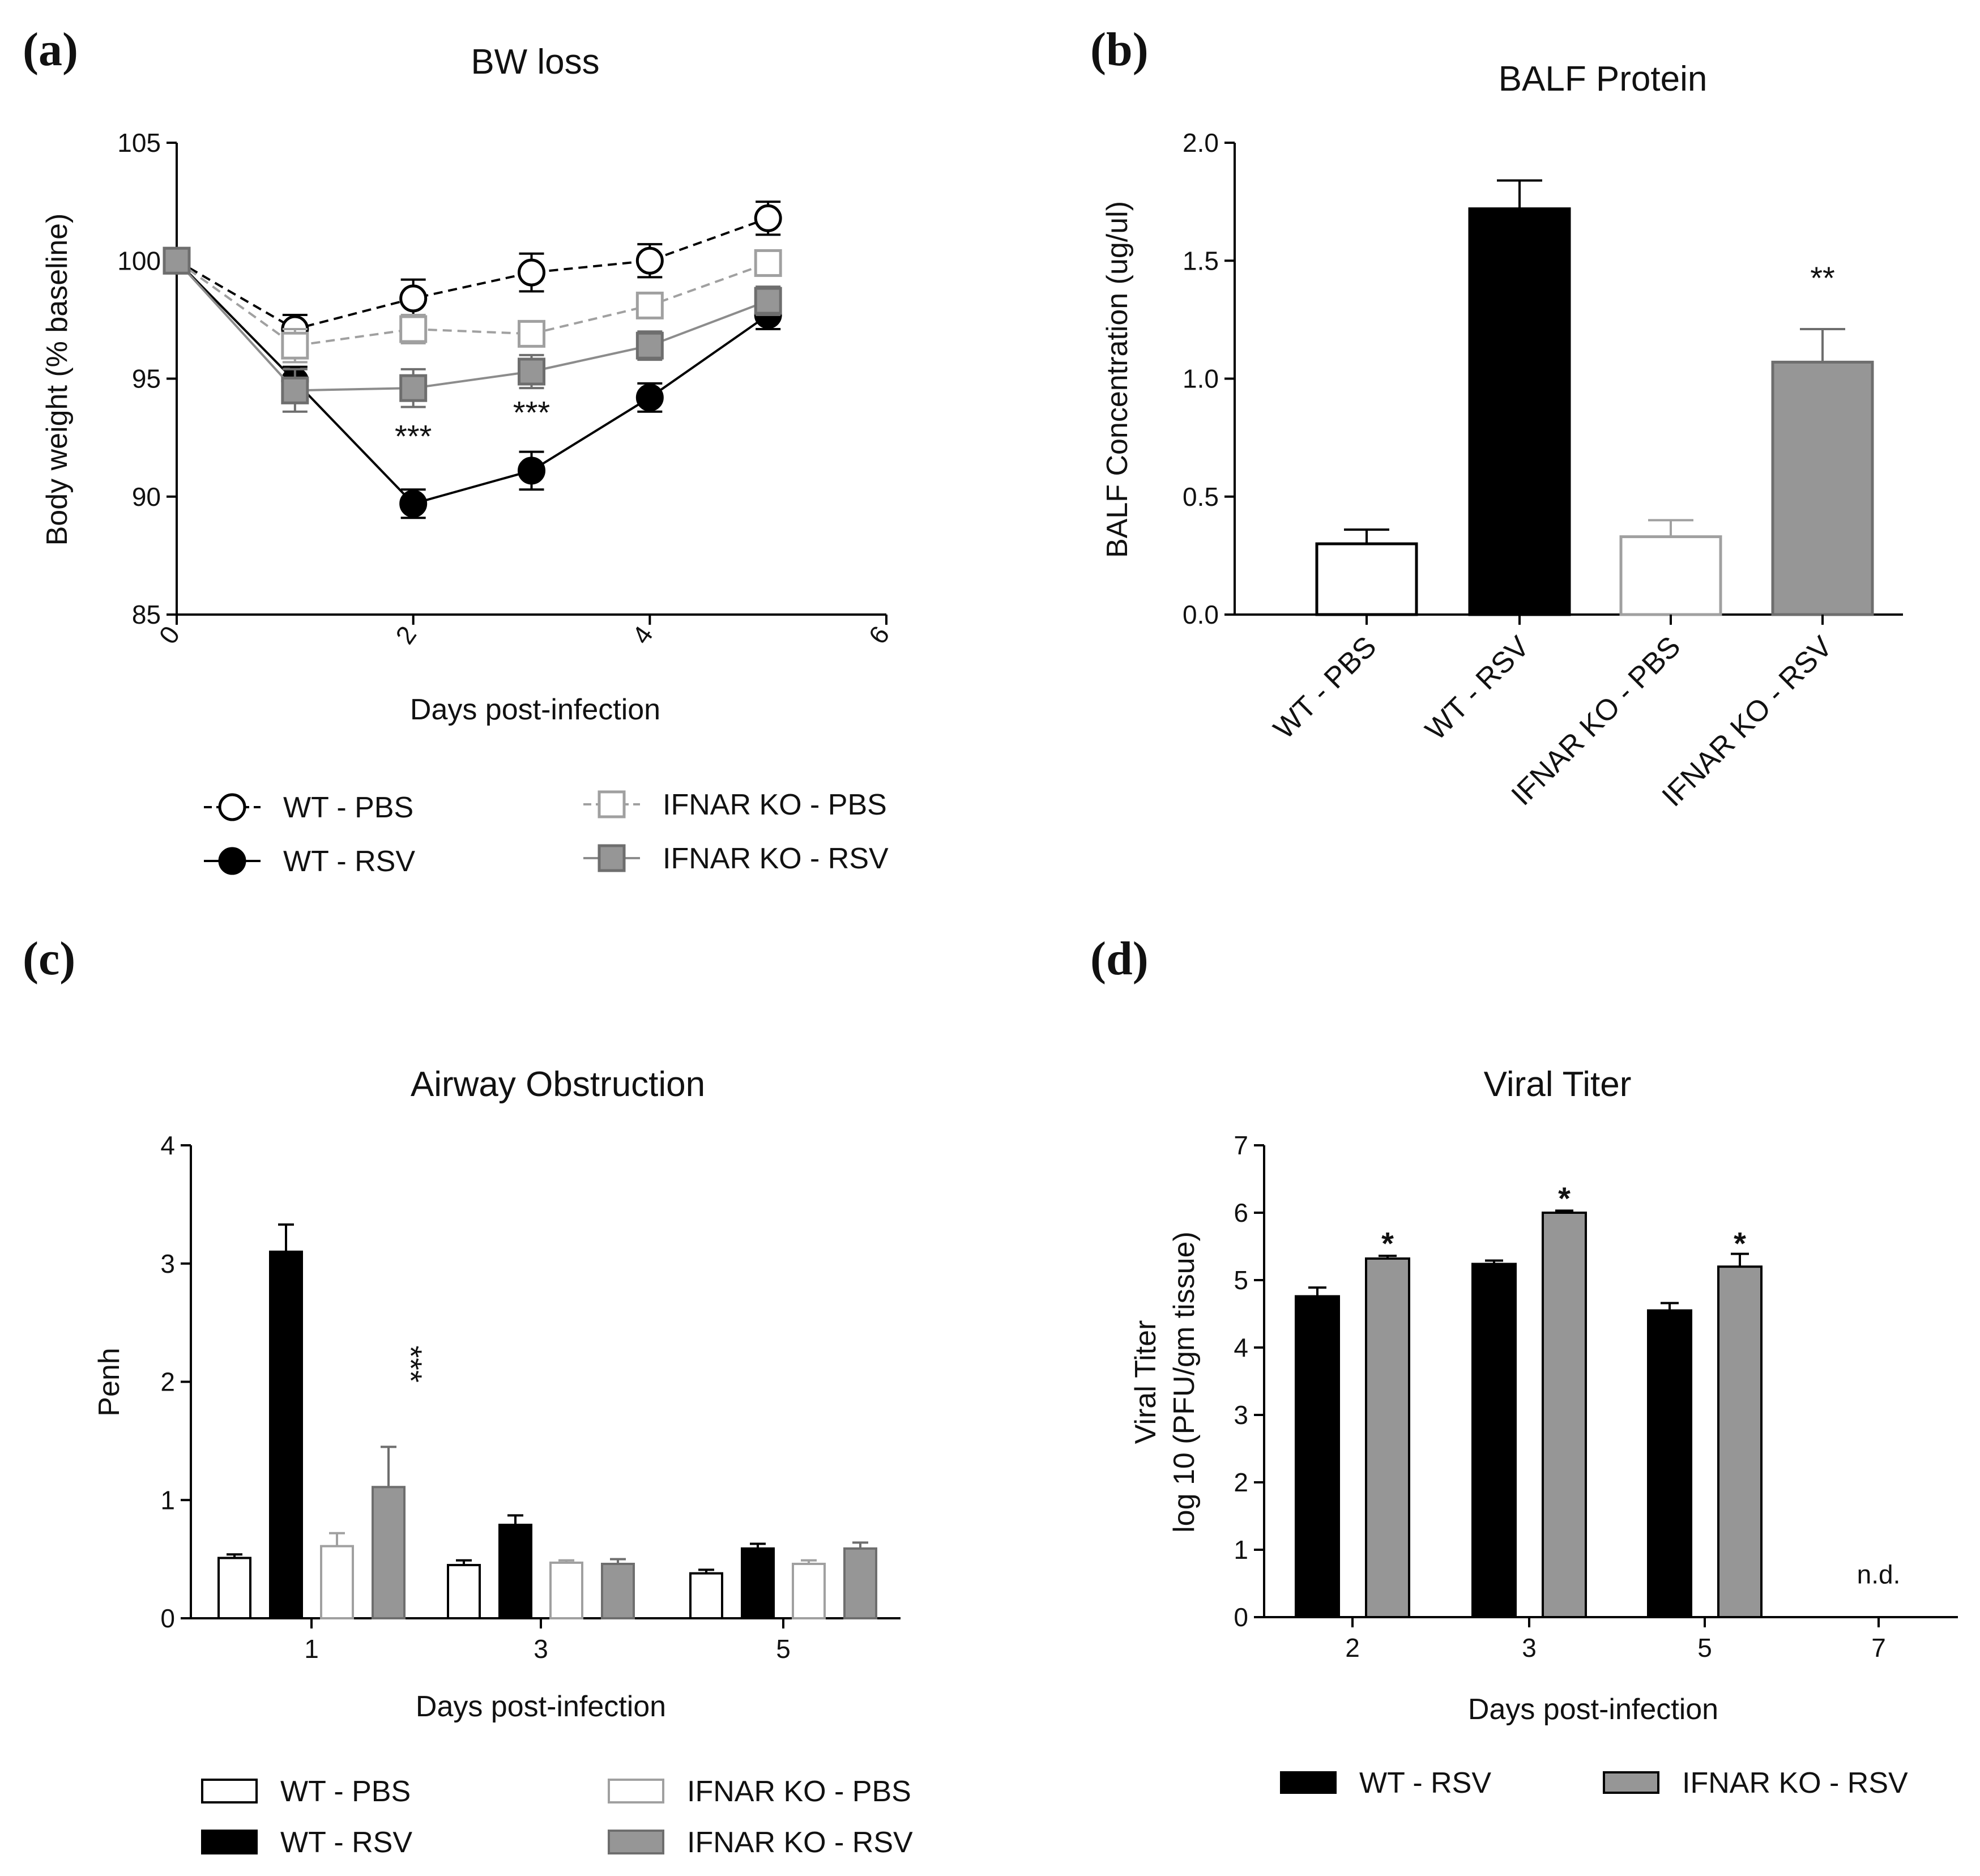 Image resolution: width=1980 pixels, height=1876 pixels. Describe the element at coordinates (1241, 1482) in the screenshot. I see `y-tick-label: 2` at that location.